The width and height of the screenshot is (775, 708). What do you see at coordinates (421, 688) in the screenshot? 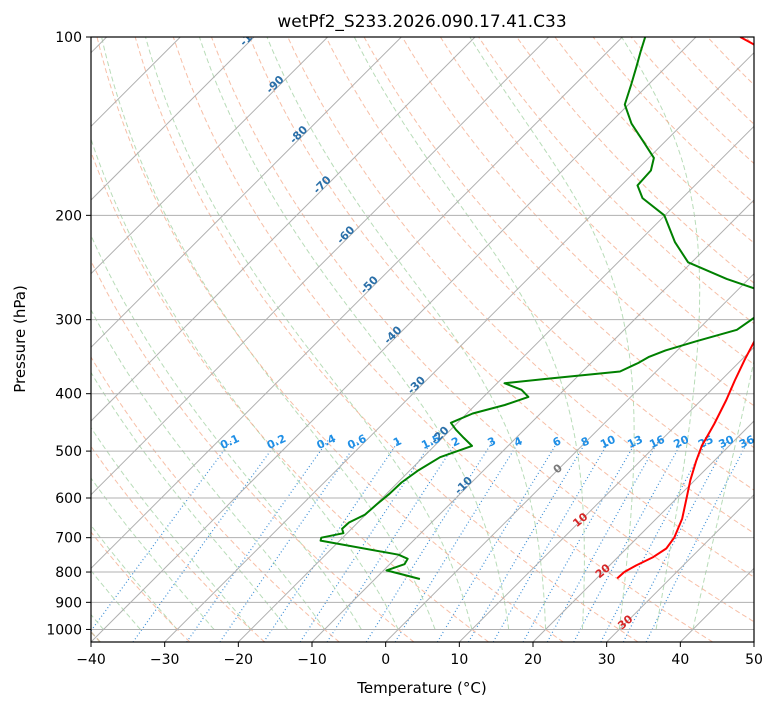
I see `x-axis-title: Temperature (°C)` at bounding box center [421, 688].